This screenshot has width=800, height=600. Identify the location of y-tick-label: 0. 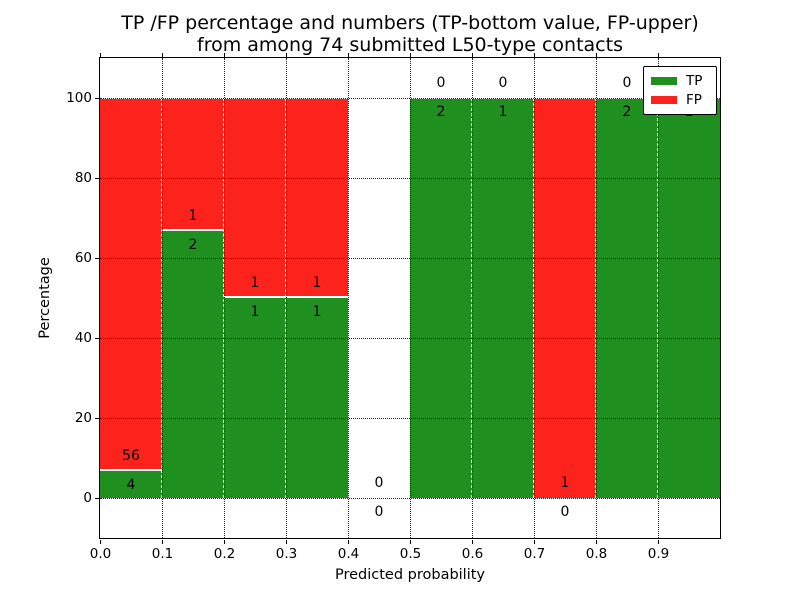
(87, 497).